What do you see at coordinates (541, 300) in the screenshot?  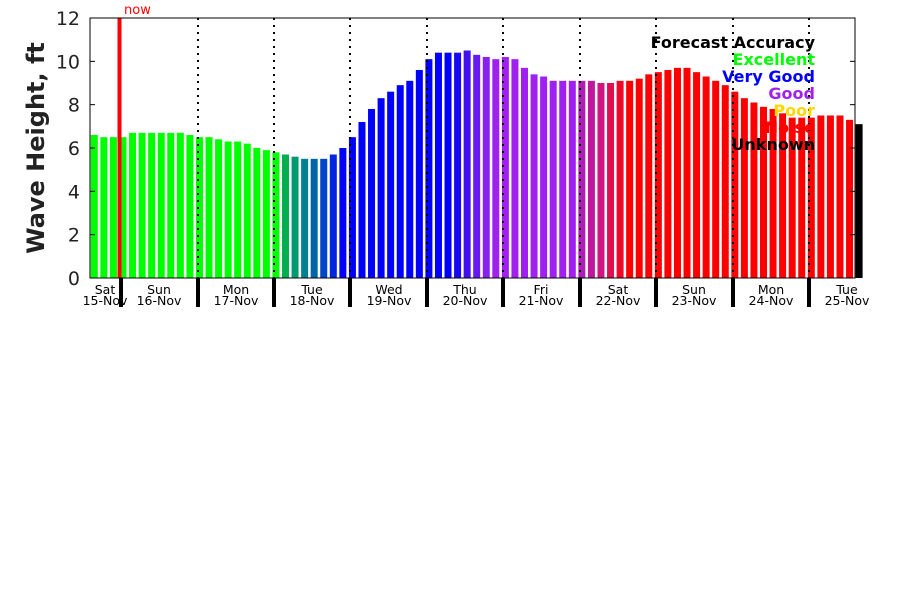 I see `day-label-date: 21-Nov` at bounding box center [541, 300].